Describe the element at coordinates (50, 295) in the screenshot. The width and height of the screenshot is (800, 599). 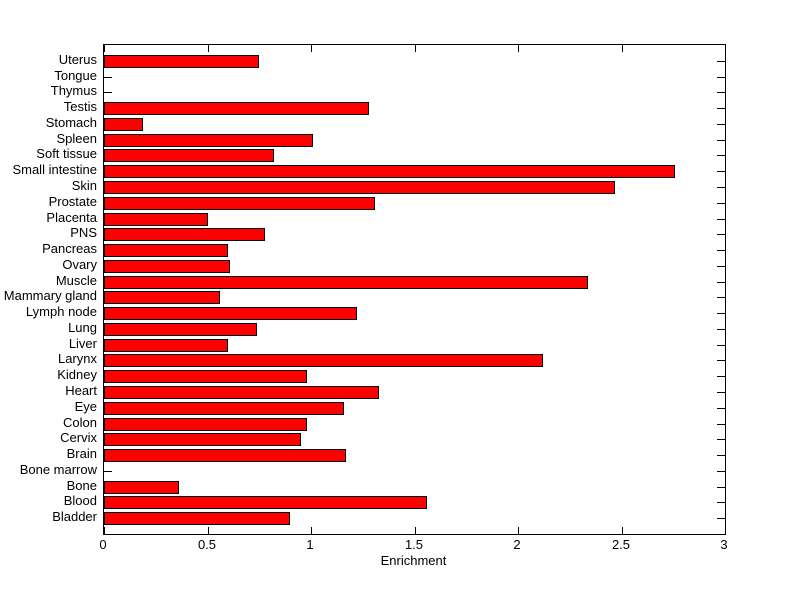
I see `y-axis-label: Mammary gland` at that location.